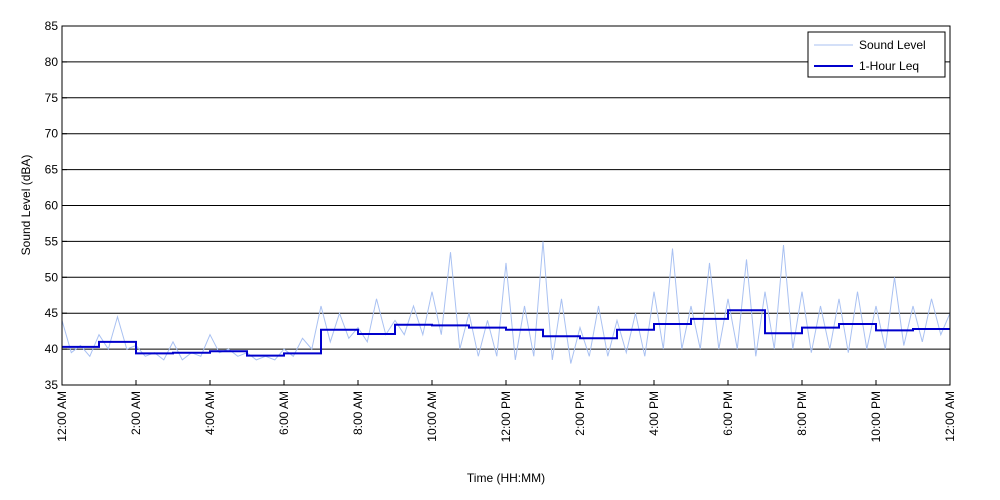 The height and width of the screenshot is (500, 1000). Describe the element at coordinates (506, 416) in the screenshot. I see `x-tick-label: 12:00 PM` at that location.